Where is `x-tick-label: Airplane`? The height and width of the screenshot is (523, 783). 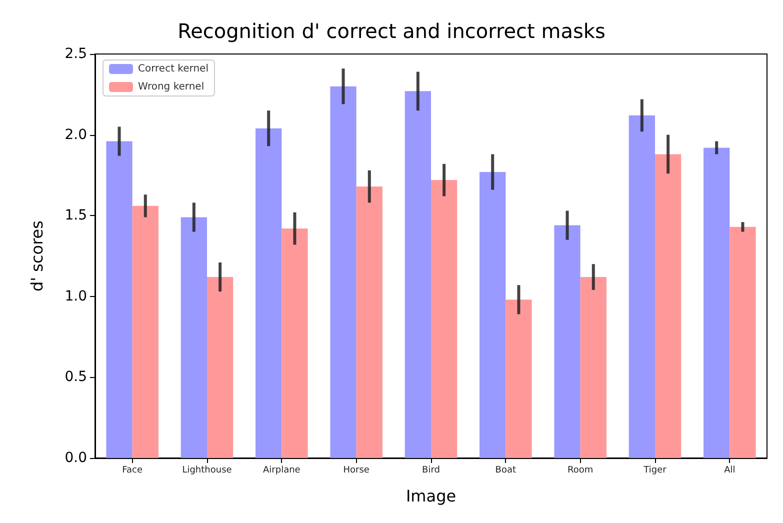
x-tick-label: Airplane is located at coordinates (282, 471).